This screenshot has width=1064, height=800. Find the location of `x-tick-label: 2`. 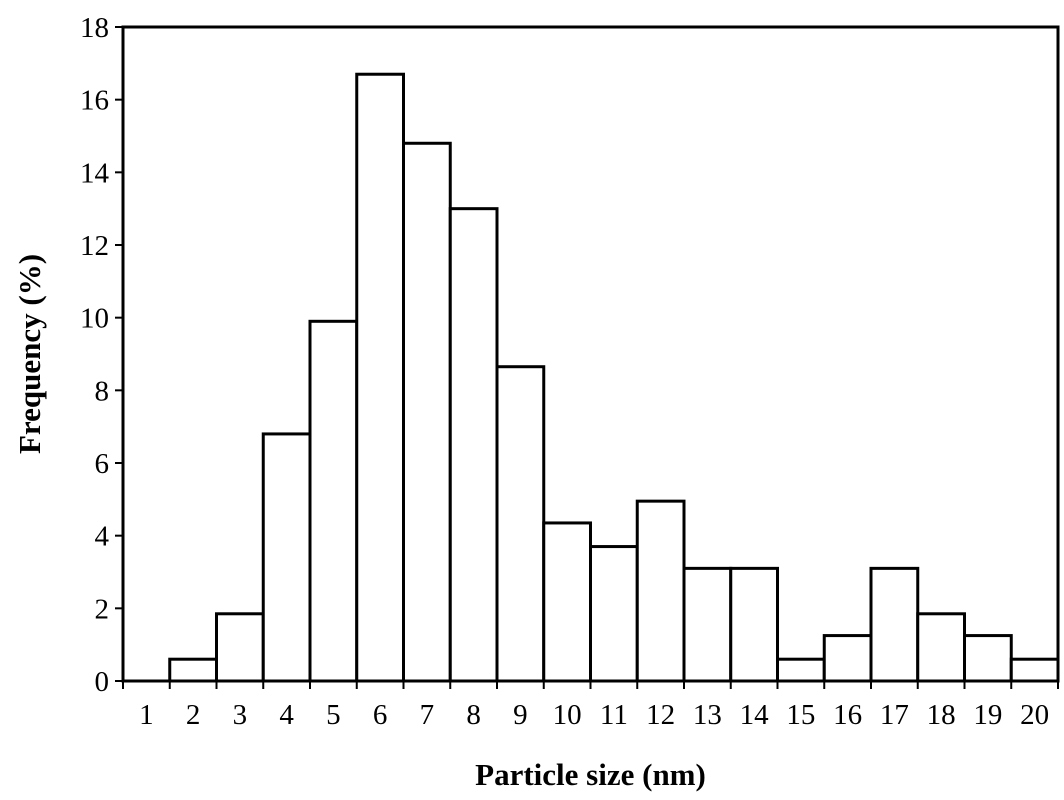

x-tick-label: 2 is located at coordinates (193, 715).